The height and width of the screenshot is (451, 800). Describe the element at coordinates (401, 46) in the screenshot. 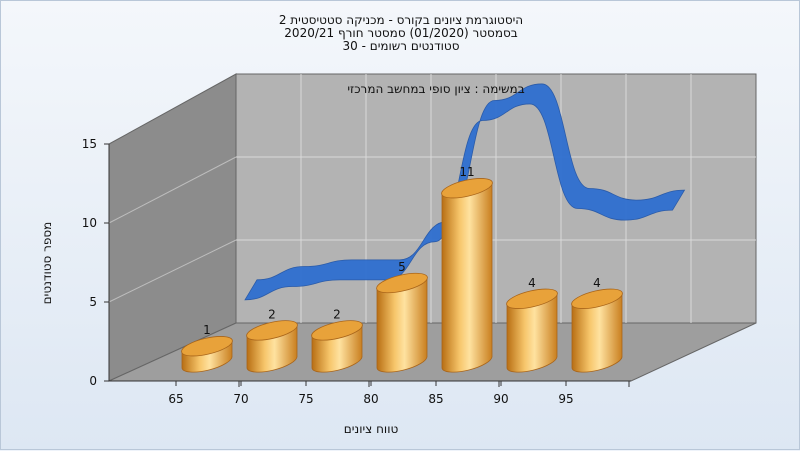

I see `chart-title-line-3: סטודנטים רשומים - 30` at that location.